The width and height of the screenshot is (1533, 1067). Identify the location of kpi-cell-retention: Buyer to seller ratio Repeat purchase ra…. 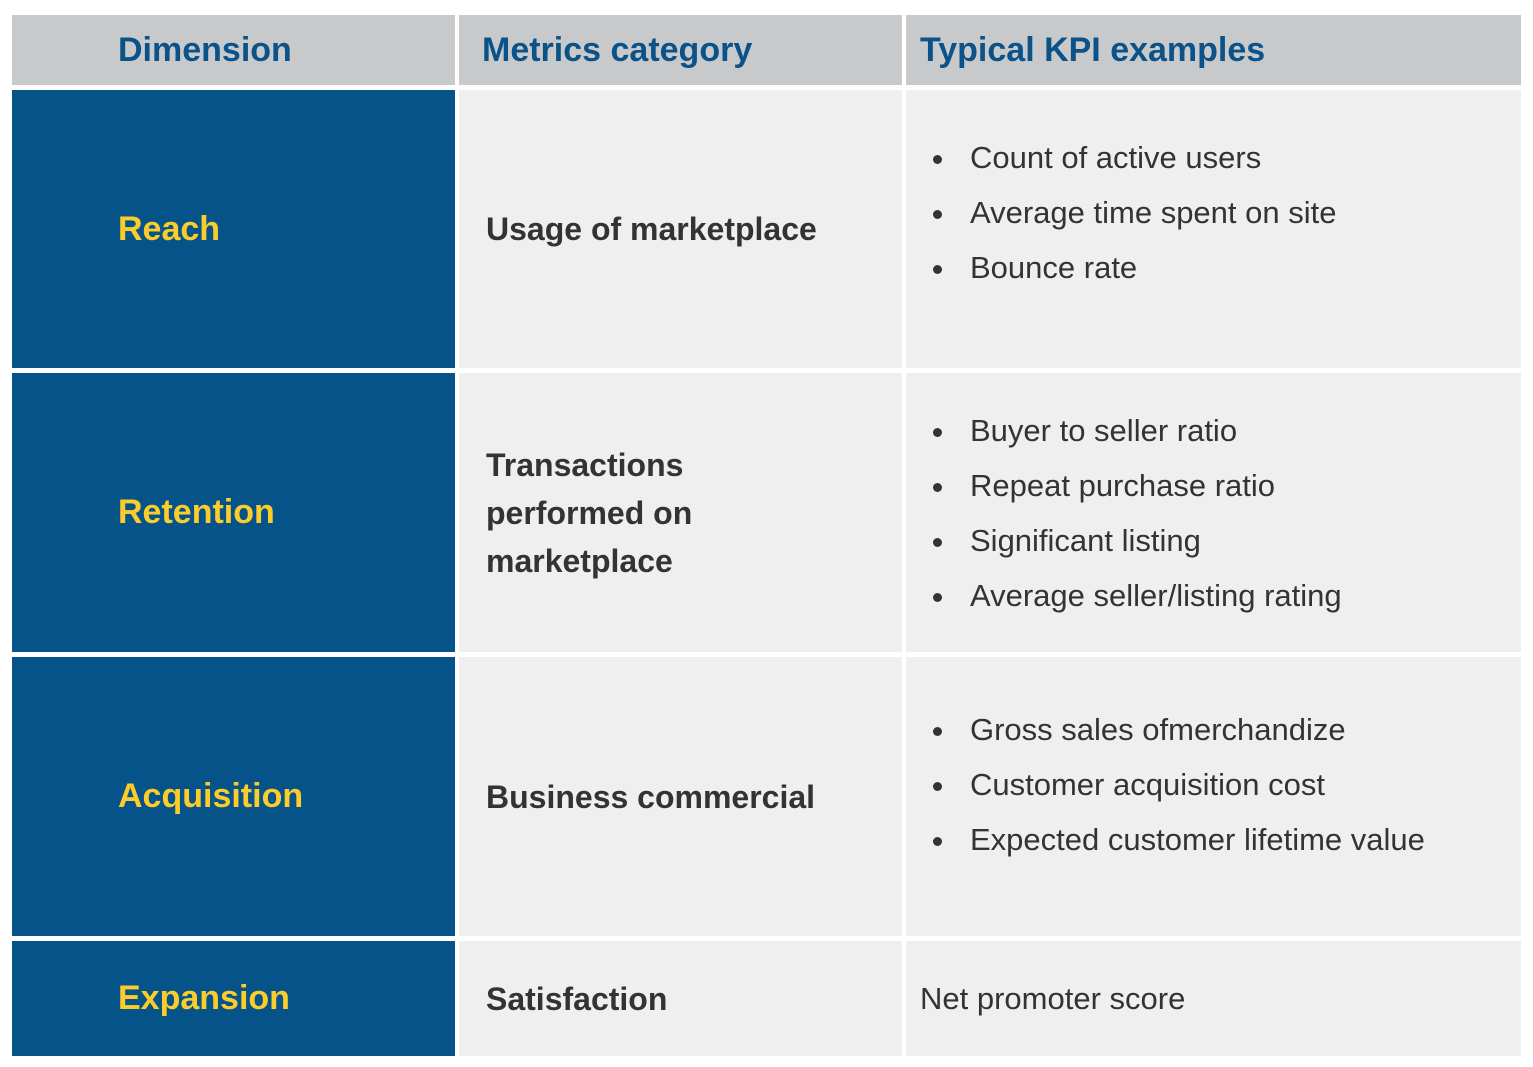
(1213, 512).